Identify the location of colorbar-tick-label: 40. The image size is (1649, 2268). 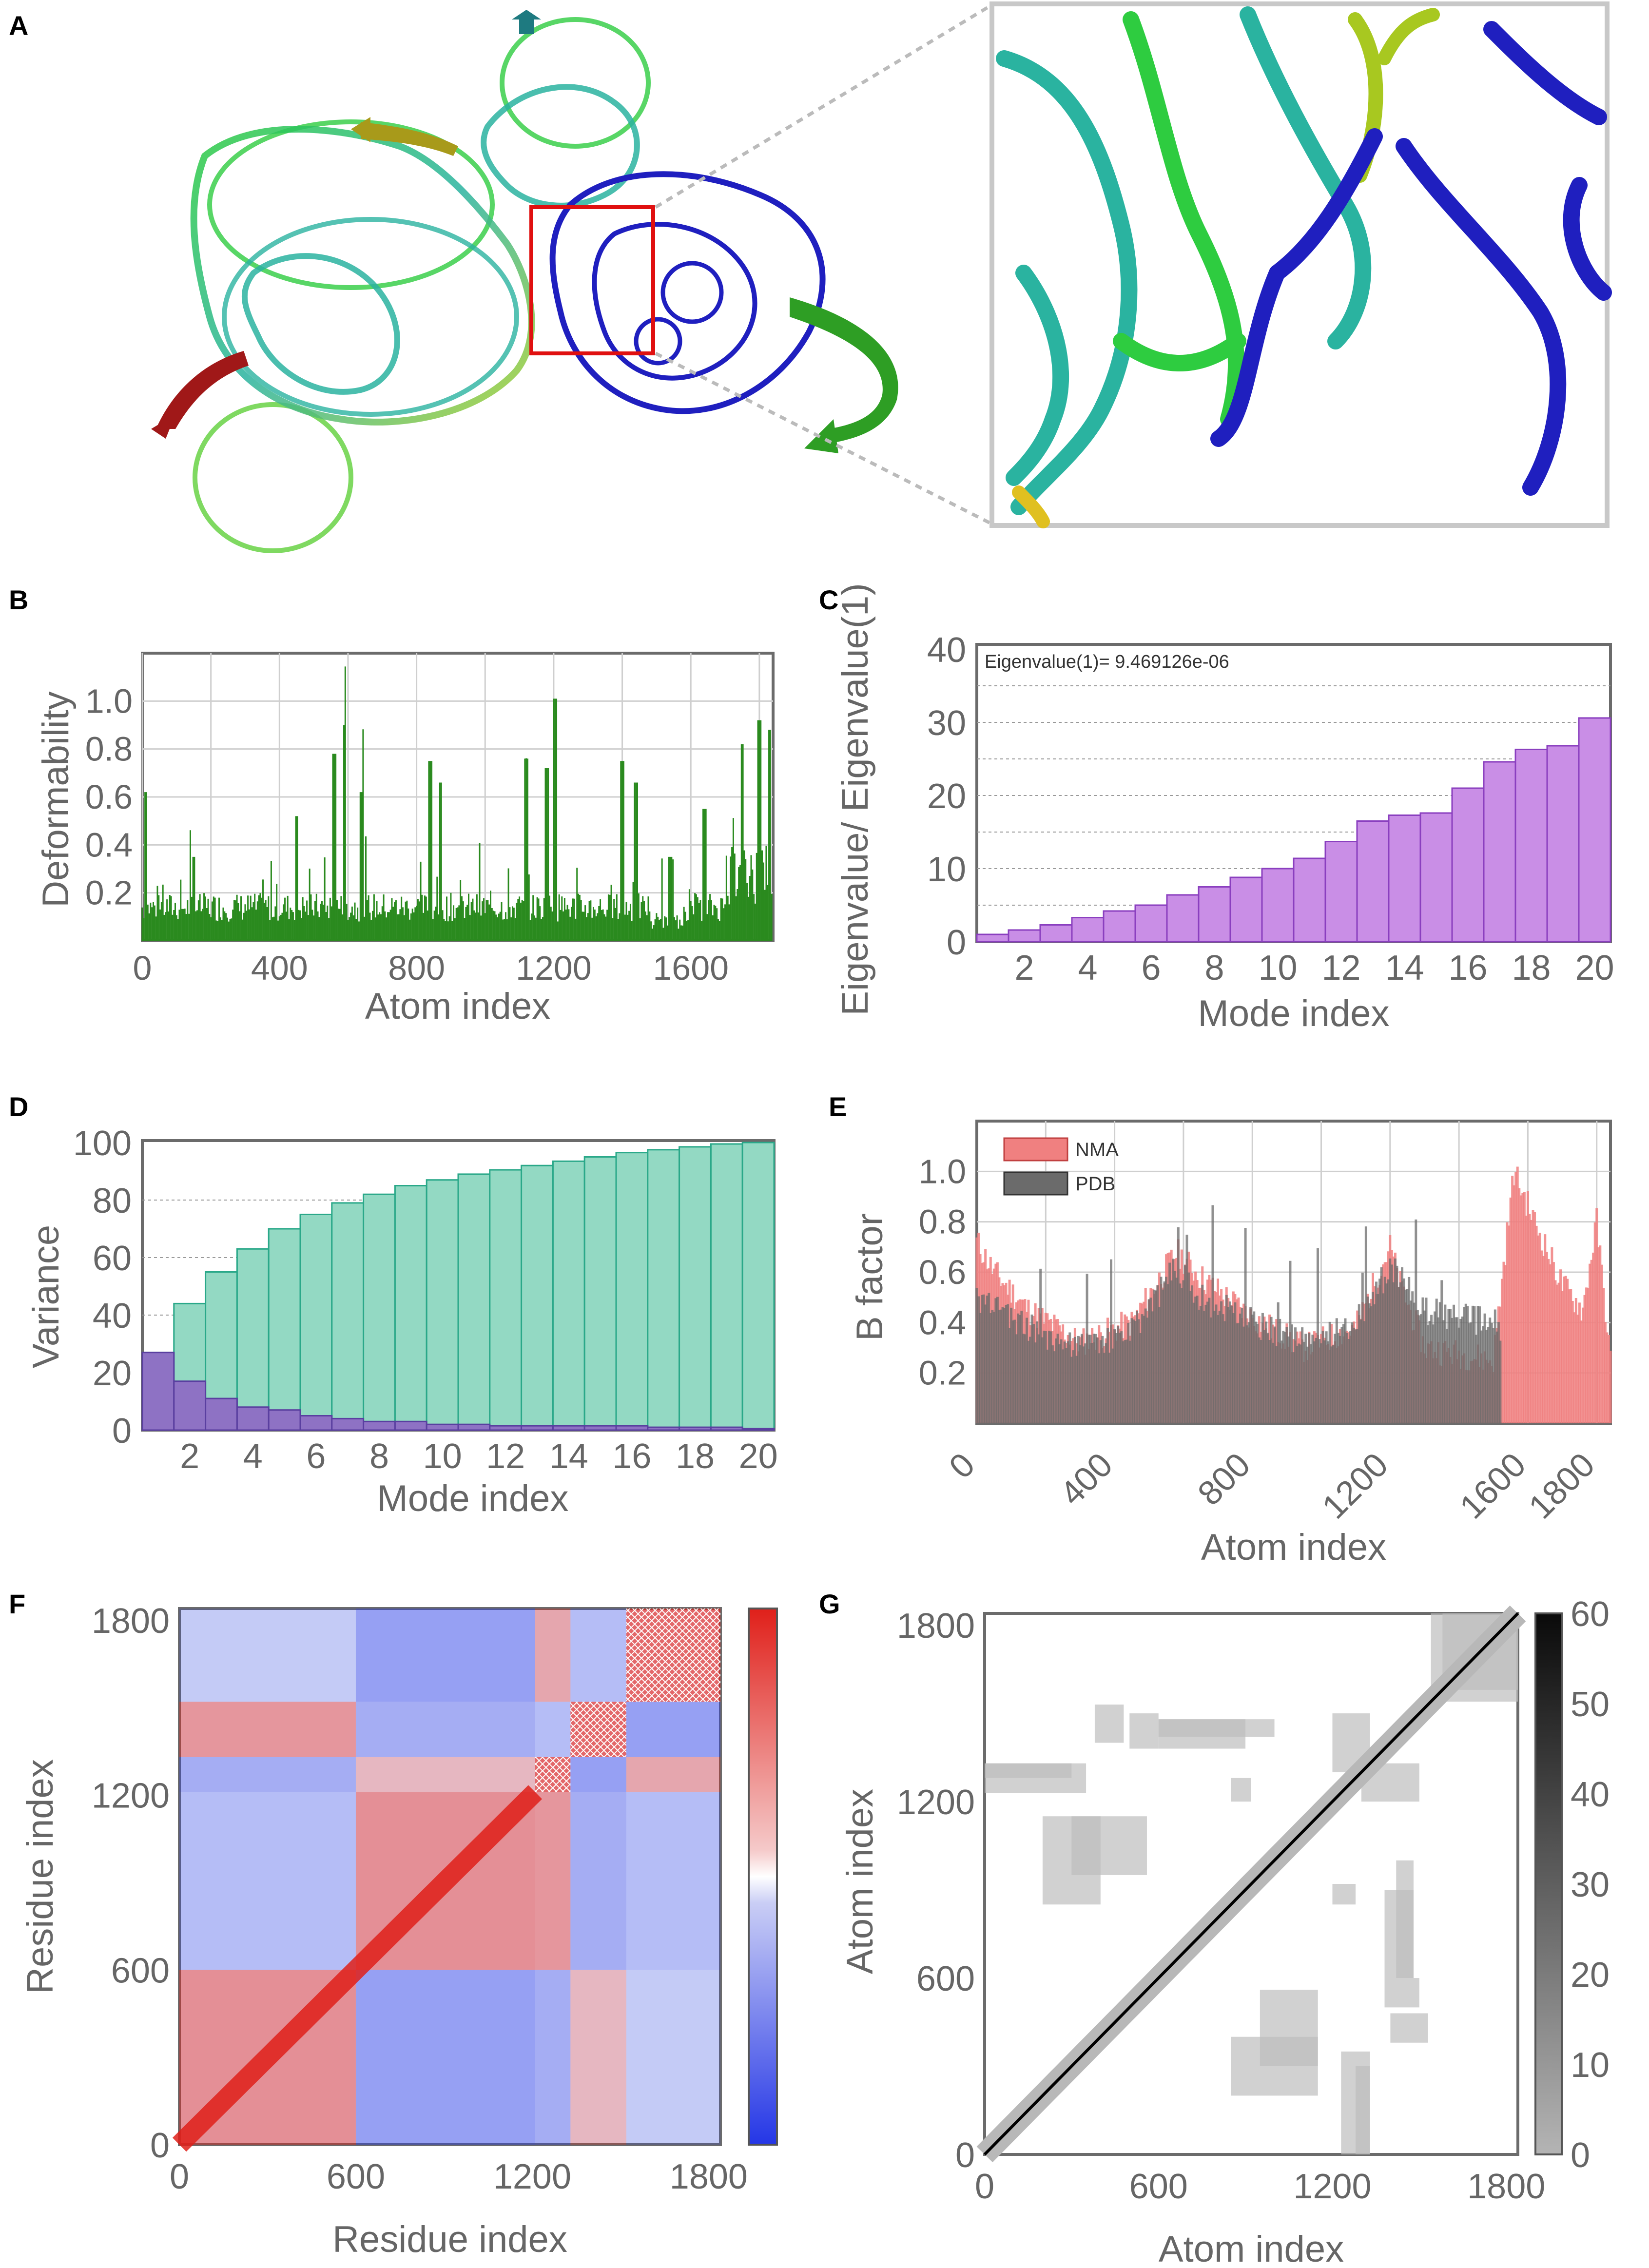
(1590, 1794).